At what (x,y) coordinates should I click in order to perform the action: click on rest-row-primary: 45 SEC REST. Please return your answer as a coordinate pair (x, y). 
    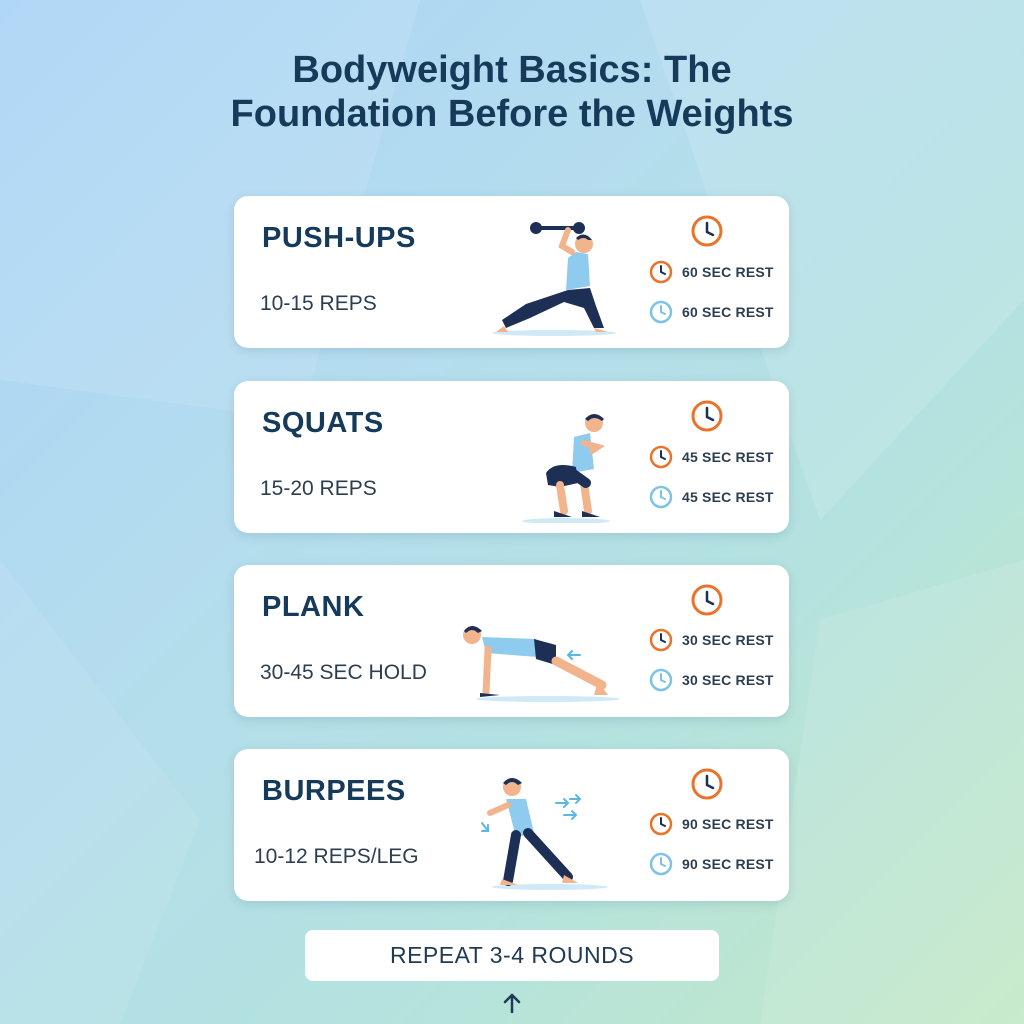
    Looking at the image, I should click on (711, 457).